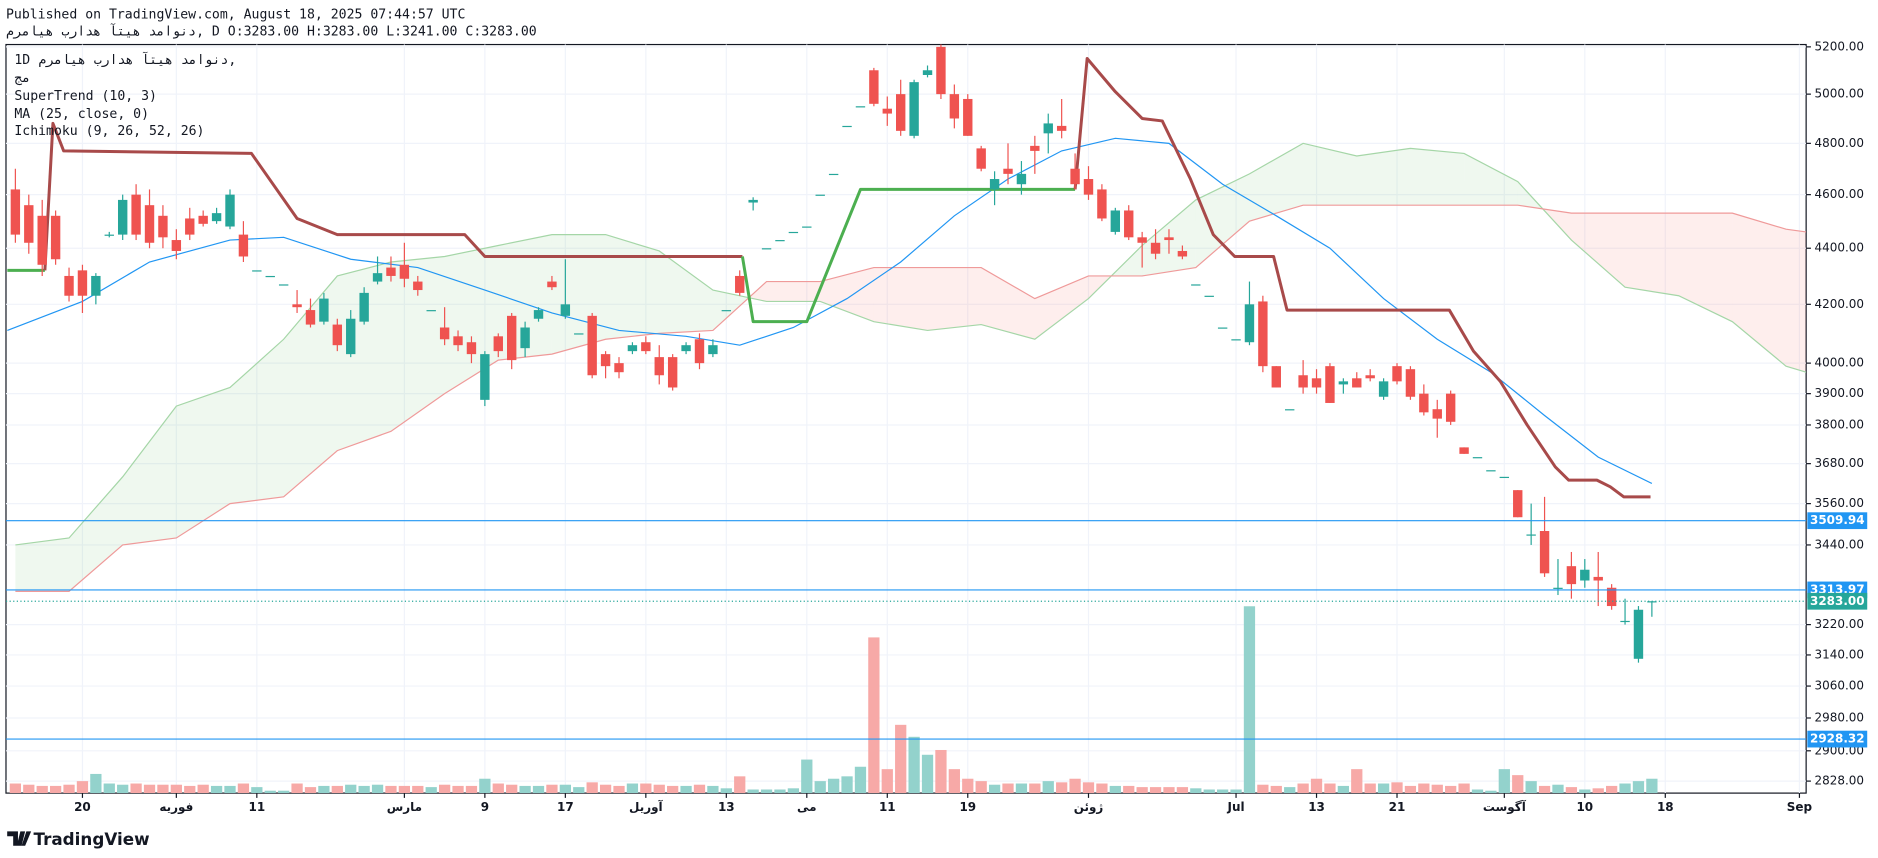 The image size is (1878, 858). Describe the element at coordinates (1837, 739) in the screenshot. I see `price-line-label: 2928.32` at that location.